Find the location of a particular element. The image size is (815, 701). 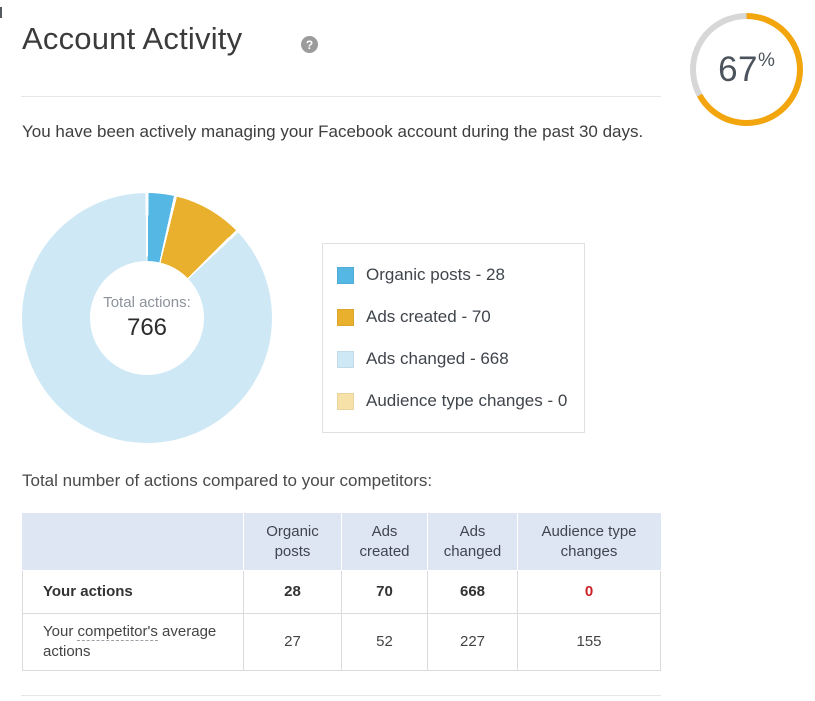

competitor-ads-created: 52 is located at coordinates (384, 642).